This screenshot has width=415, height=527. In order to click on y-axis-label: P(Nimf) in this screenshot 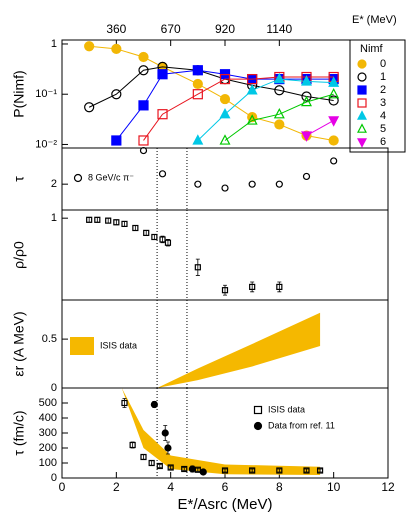, I will do `click(19, 93)`.